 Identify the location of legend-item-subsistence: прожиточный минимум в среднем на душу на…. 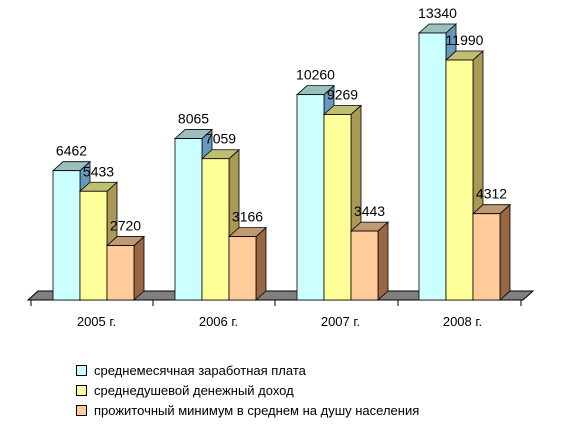
(247, 410).